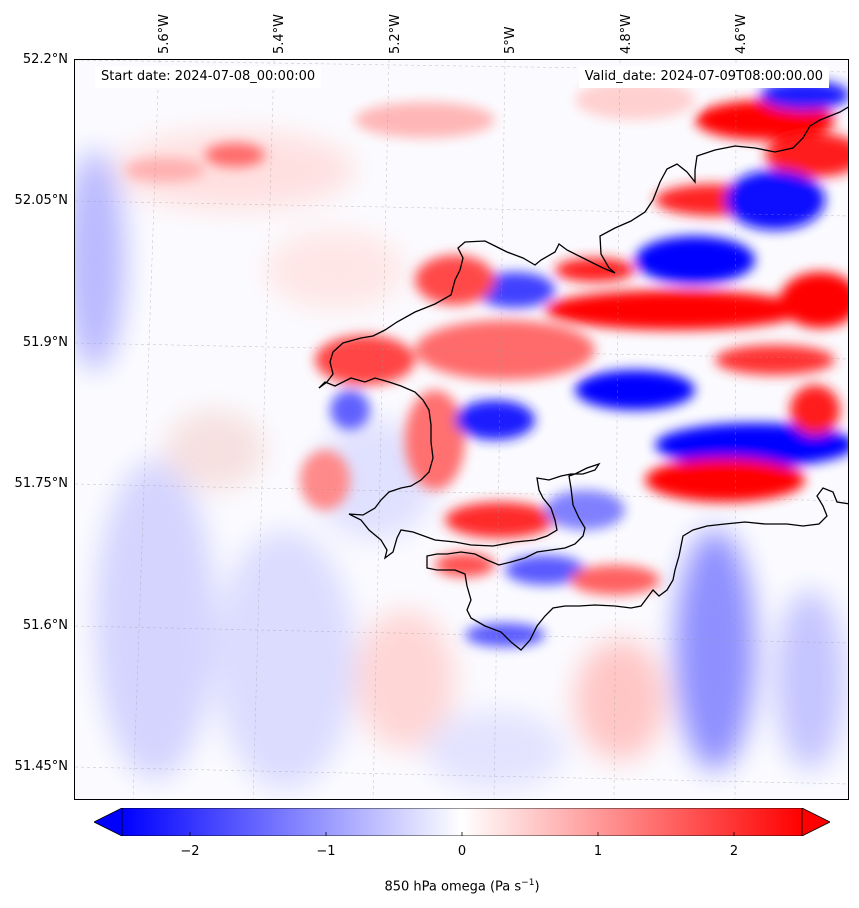 The height and width of the screenshot is (908, 859). I want to click on colorbar, so click(462, 822).